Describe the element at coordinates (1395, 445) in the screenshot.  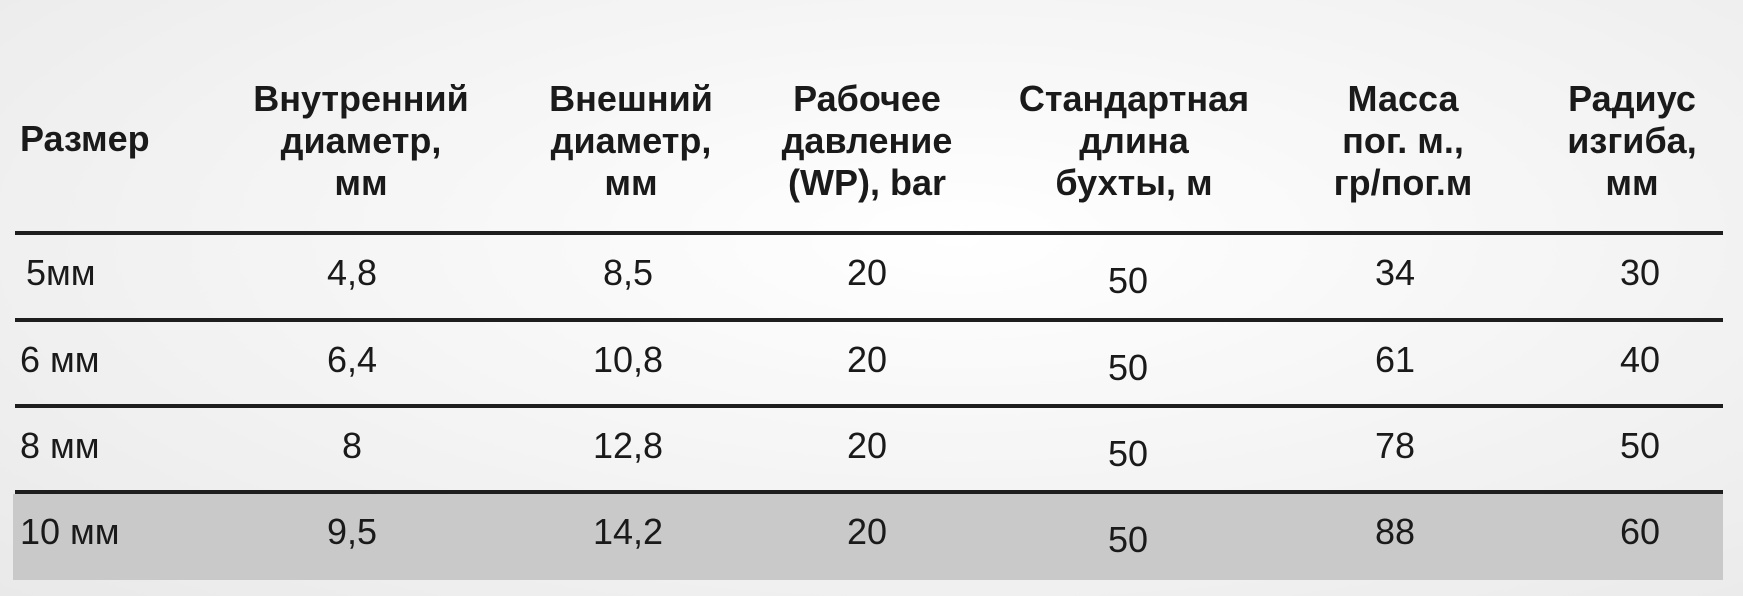
I see `table-cell: 78` at that location.